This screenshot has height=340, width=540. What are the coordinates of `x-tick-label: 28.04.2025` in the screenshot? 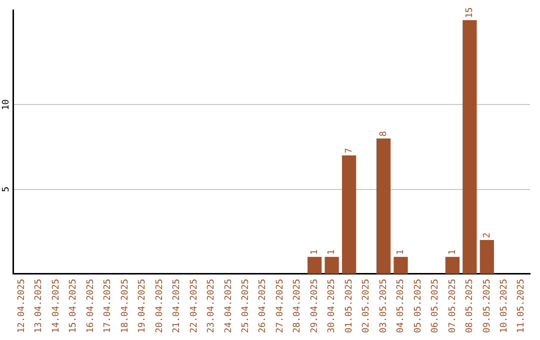 It's located at (297, 306).